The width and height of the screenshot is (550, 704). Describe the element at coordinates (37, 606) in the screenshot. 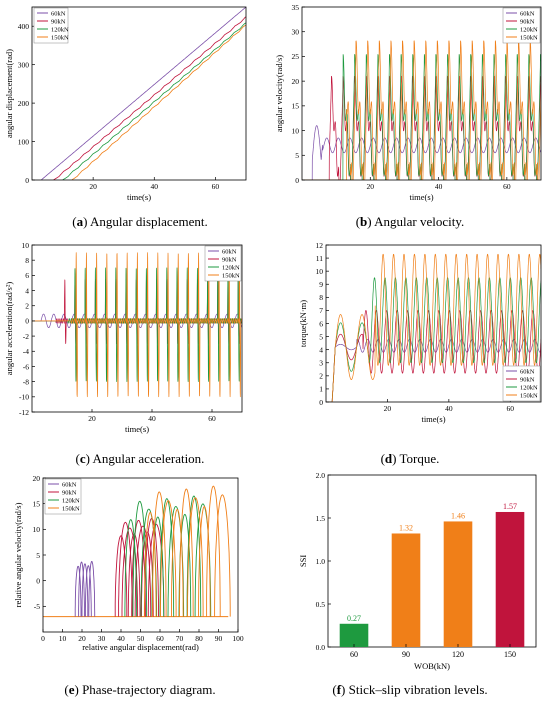

I see `y-tick-label: -5` at that location.